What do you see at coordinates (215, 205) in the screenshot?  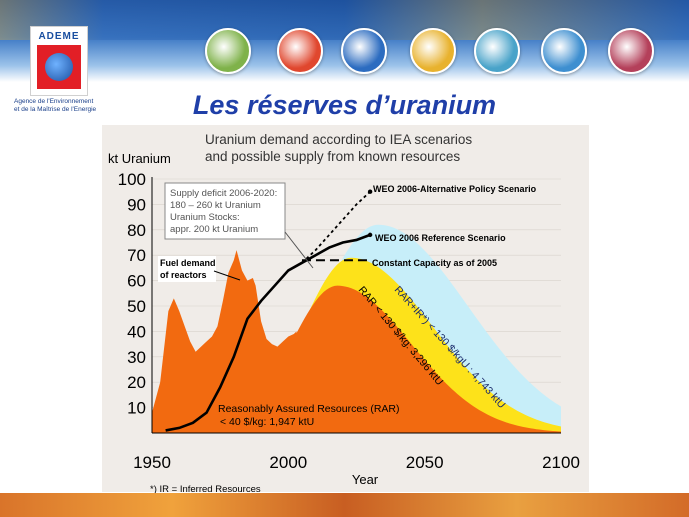 I see `supply-deficit-text-2: 180 – 260 kt Uranium` at bounding box center [215, 205].